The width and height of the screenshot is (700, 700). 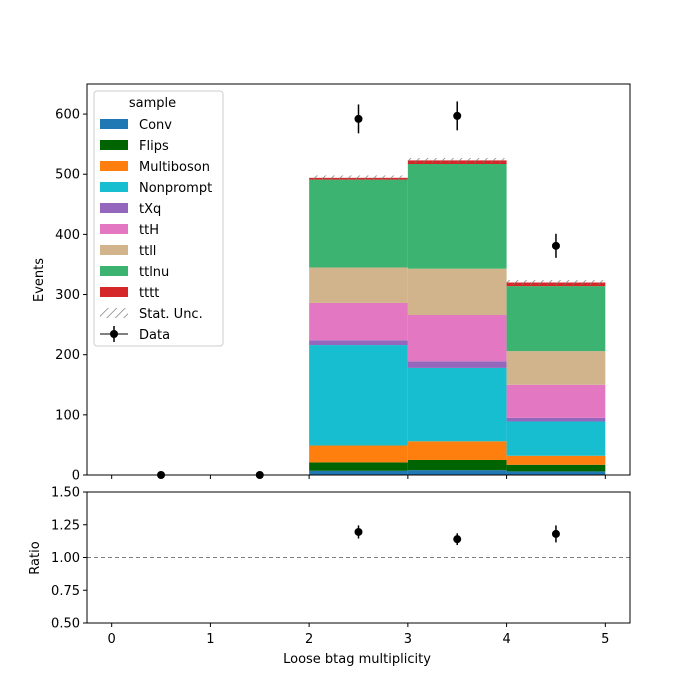 What do you see at coordinates (65, 591) in the screenshot?
I see `ratio-y-tick-label-1: 0.75` at bounding box center [65, 591].